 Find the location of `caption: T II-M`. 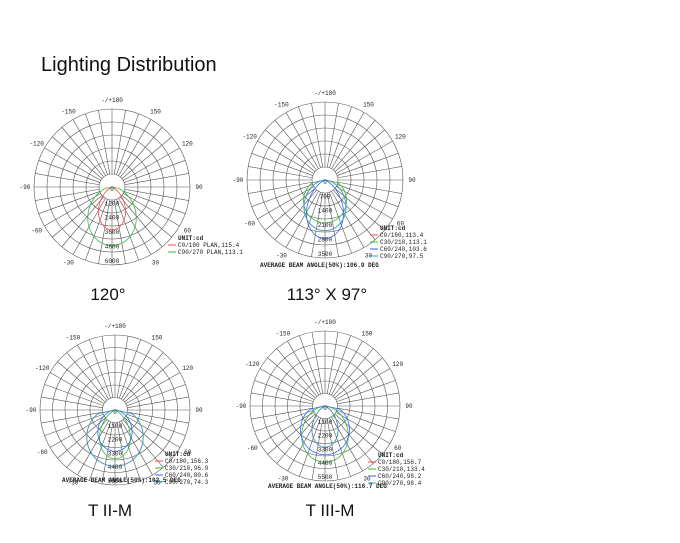

caption: T II-M is located at coordinates (110, 510).